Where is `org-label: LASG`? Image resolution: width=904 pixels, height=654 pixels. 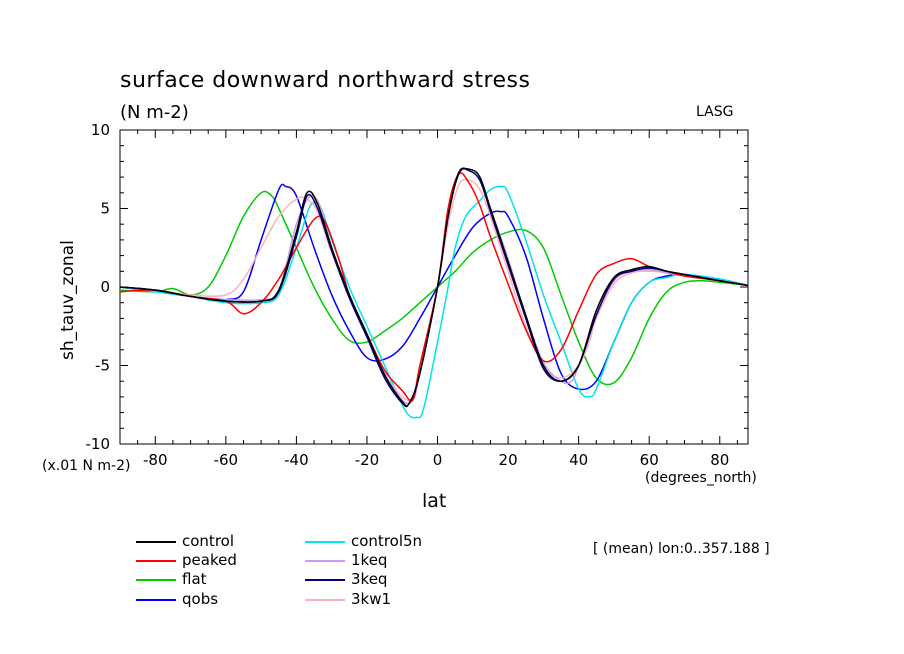
org-label: LASG is located at coordinates (715, 112).